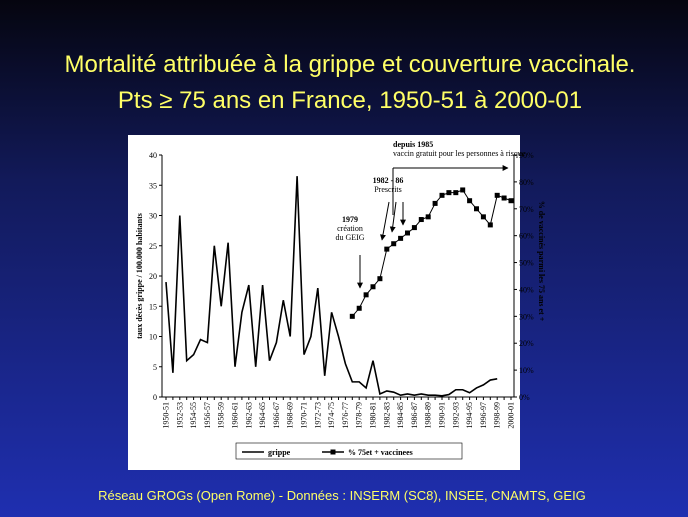 This screenshot has height=517, width=688. I want to click on x-tick-label: 1978-79, so click(359, 415).